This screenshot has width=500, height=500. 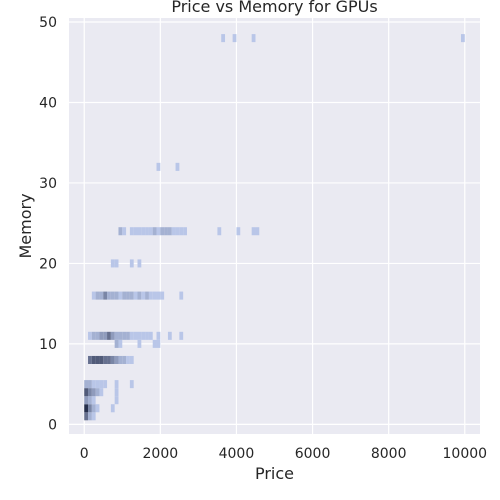 What do you see at coordinates (48, 184) in the screenshot?
I see `y-tick-label: 30` at bounding box center [48, 184].